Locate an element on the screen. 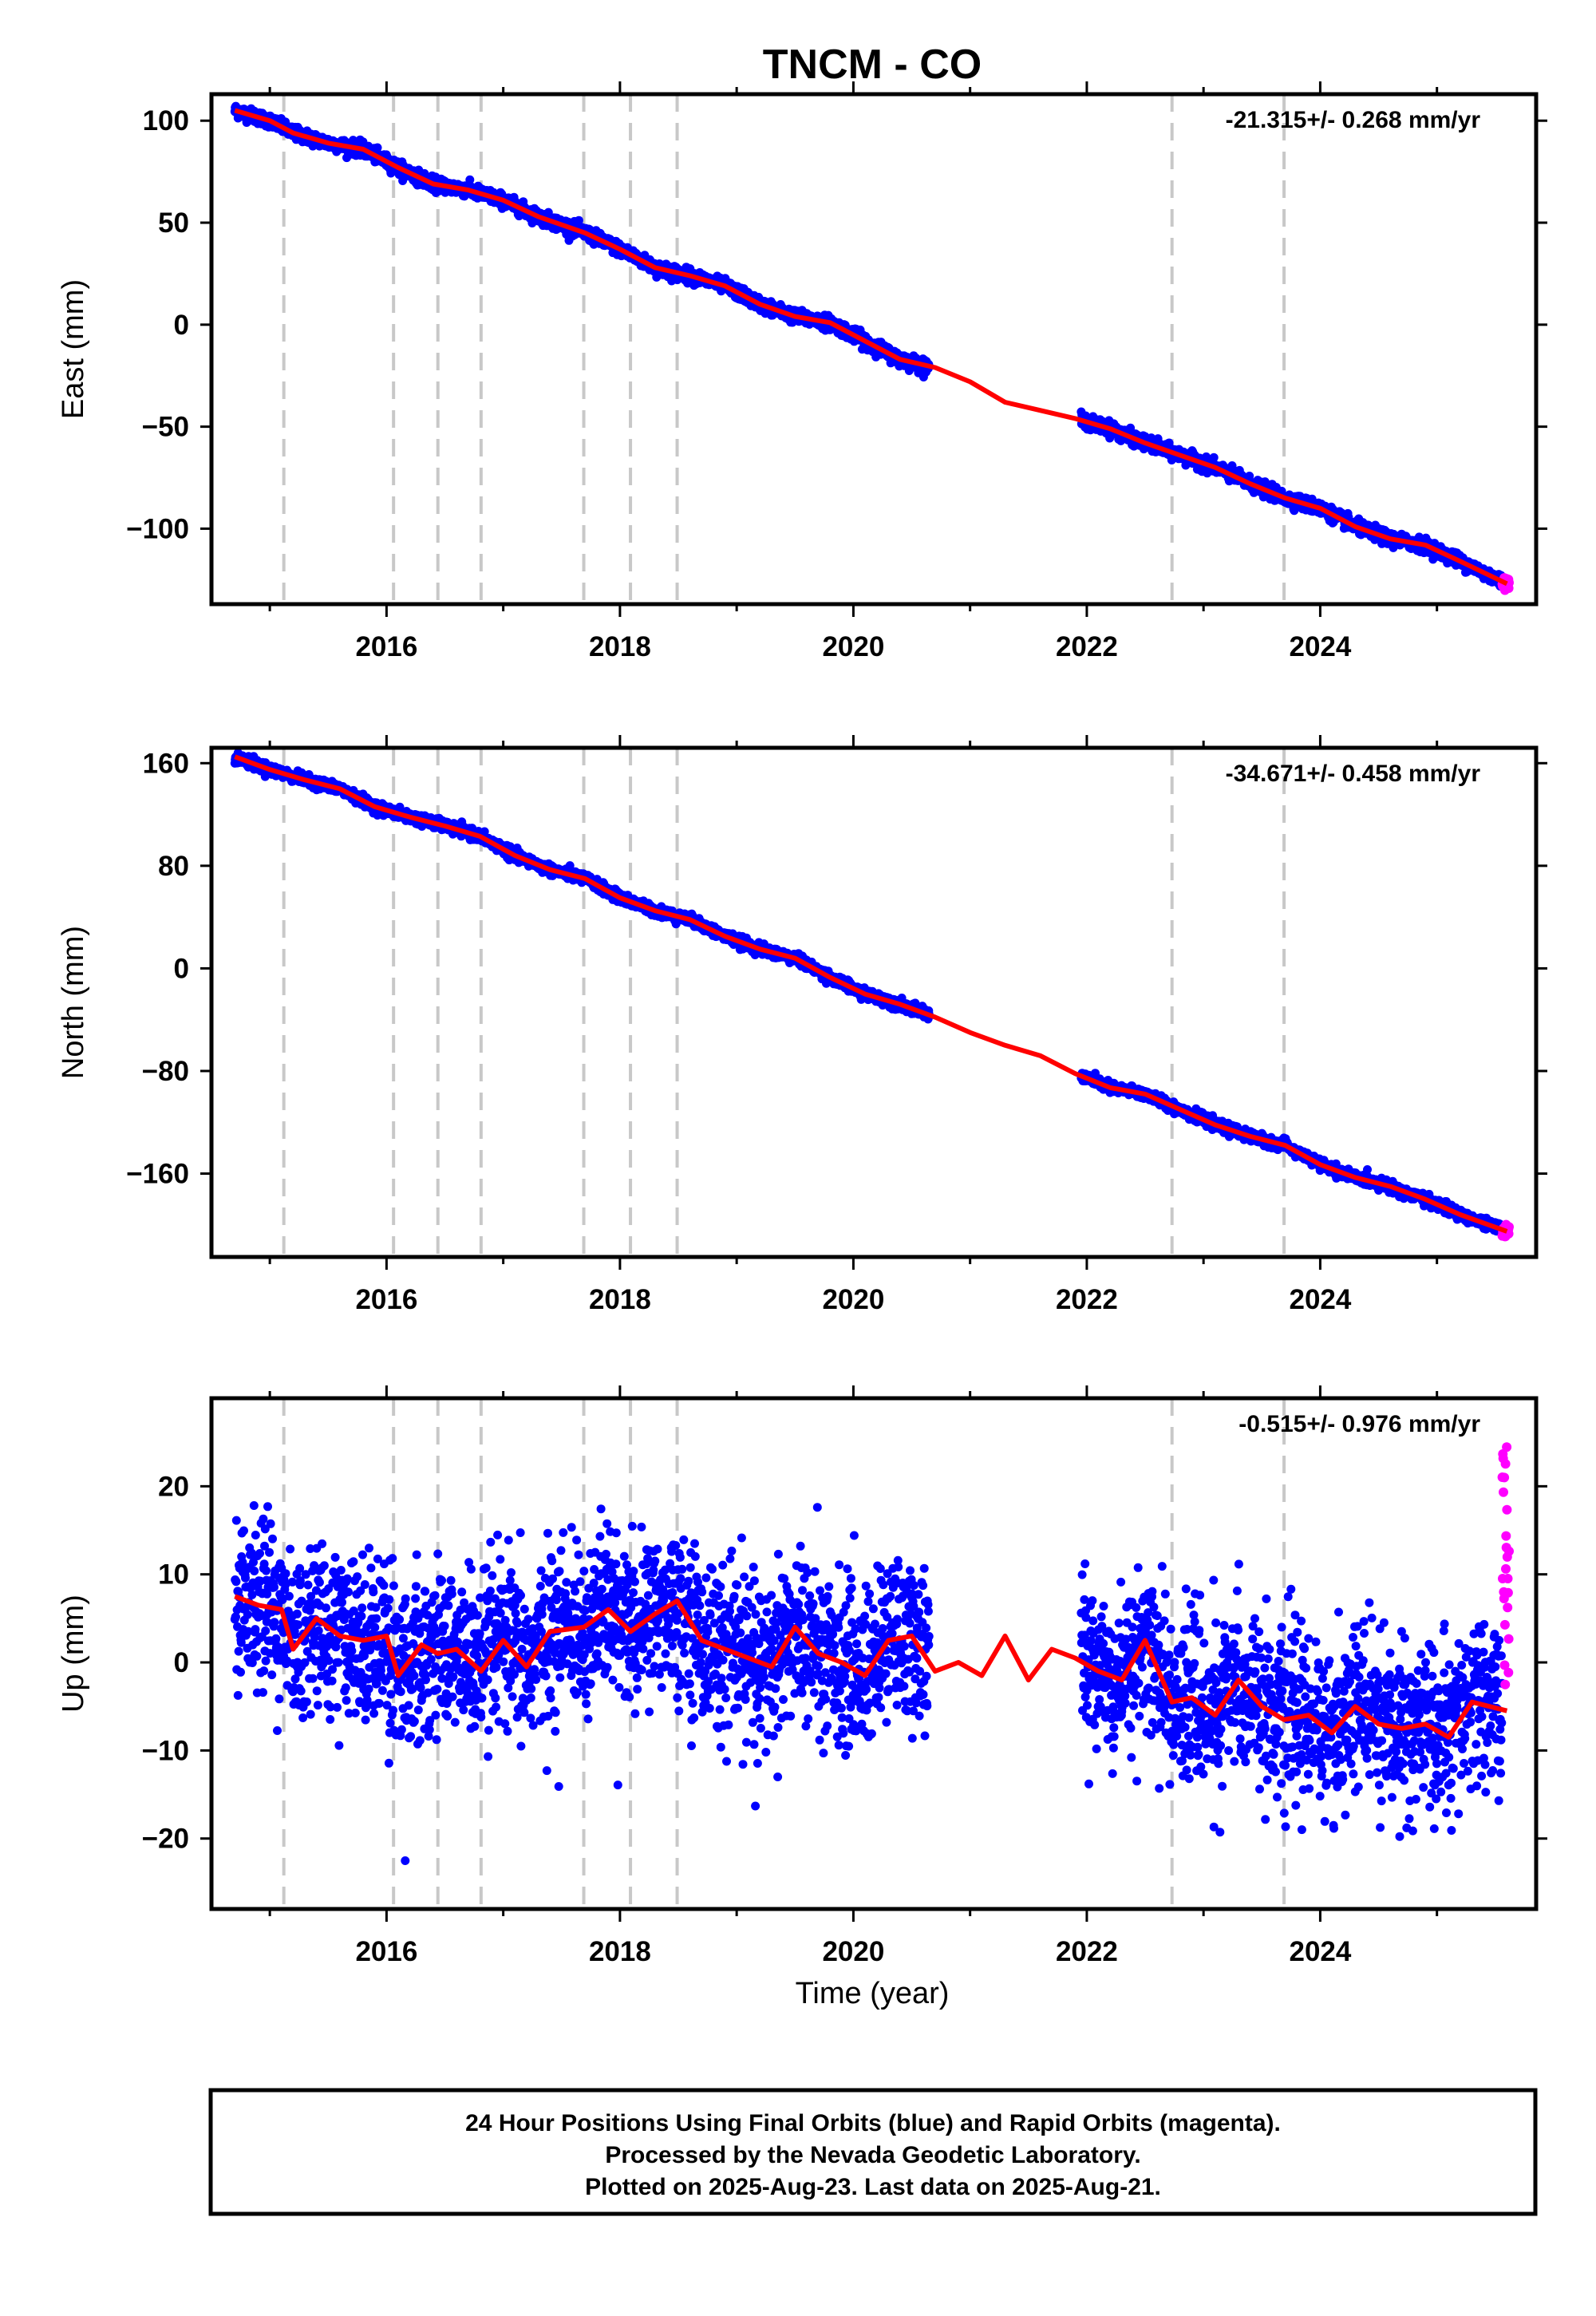 The width and height of the screenshot is (1596, 2316). y-tick-label: 100 is located at coordinates (166, 120).